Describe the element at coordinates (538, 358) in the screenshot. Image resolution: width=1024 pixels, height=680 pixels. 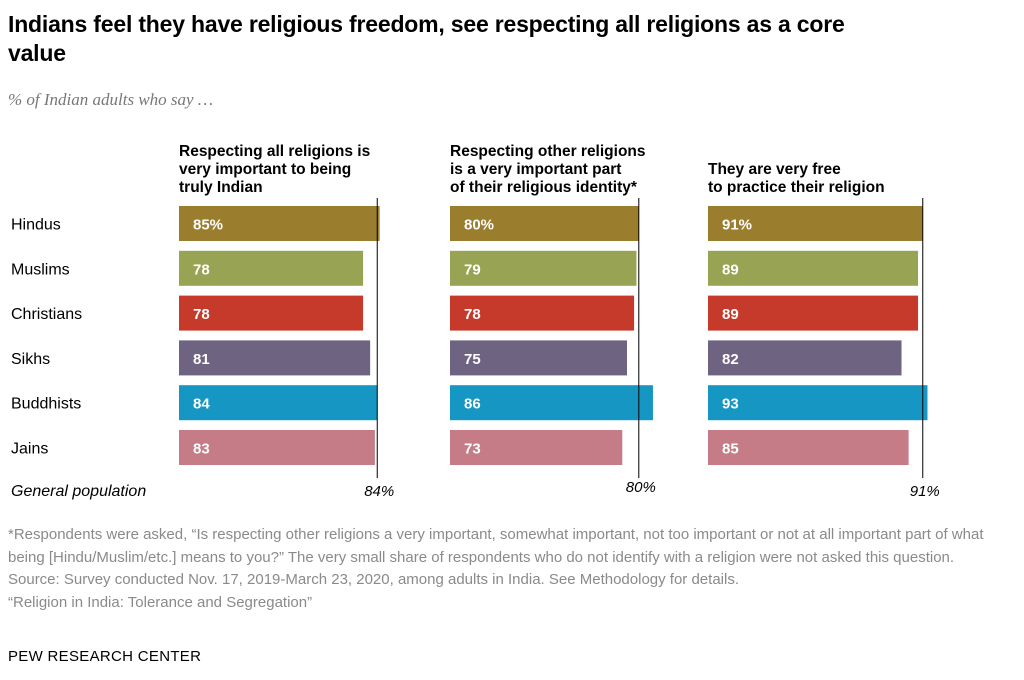
I see `bar-panel-2-sikhs` at that location.